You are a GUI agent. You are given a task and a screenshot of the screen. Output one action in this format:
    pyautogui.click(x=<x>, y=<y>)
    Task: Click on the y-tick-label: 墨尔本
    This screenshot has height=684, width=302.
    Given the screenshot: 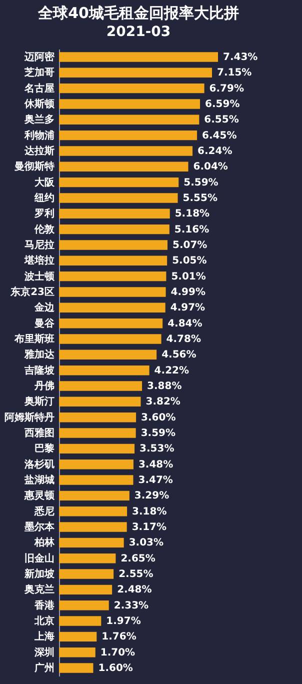 What is the action you would take?
    pyautogui.click(x=40, y=527)
    